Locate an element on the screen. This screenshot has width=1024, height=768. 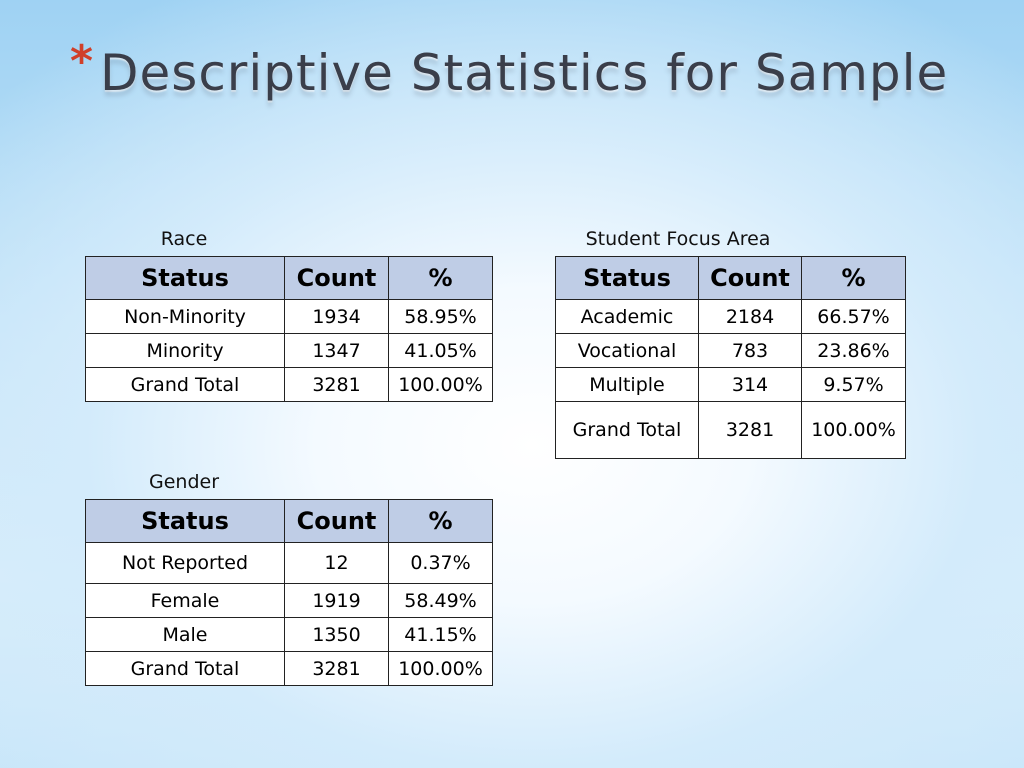
table-row: Minority 1347 41.05% is located at coordinates (289, 350).